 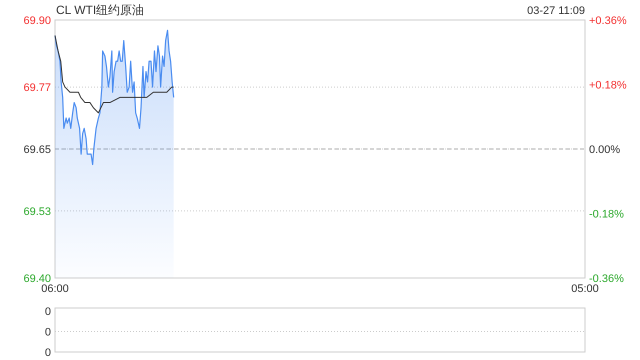 I want to click on chart-title: CL WTI纽约原油, so click(x=100, y=10).